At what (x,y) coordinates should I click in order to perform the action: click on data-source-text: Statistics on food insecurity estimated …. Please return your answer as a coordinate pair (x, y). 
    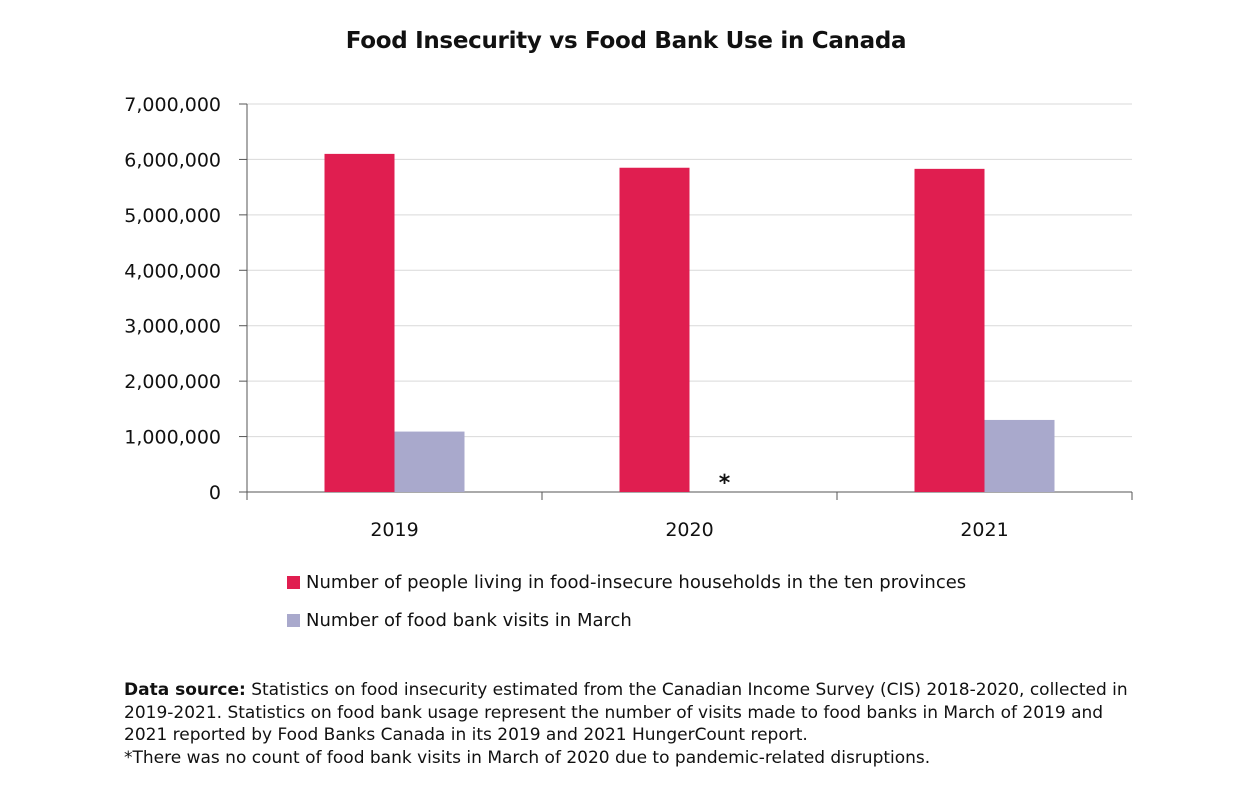
    Looking at the image, I should click on (626, 712).